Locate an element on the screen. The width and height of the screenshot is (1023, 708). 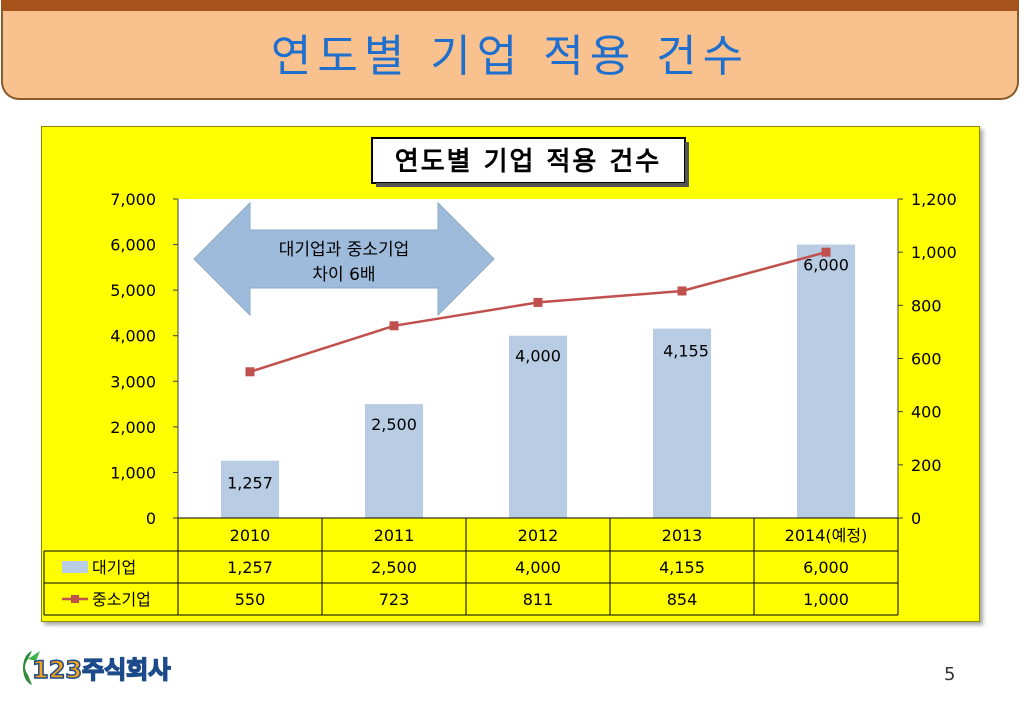
company-logo: 123주식회사 is located at coordinates (113, 668).